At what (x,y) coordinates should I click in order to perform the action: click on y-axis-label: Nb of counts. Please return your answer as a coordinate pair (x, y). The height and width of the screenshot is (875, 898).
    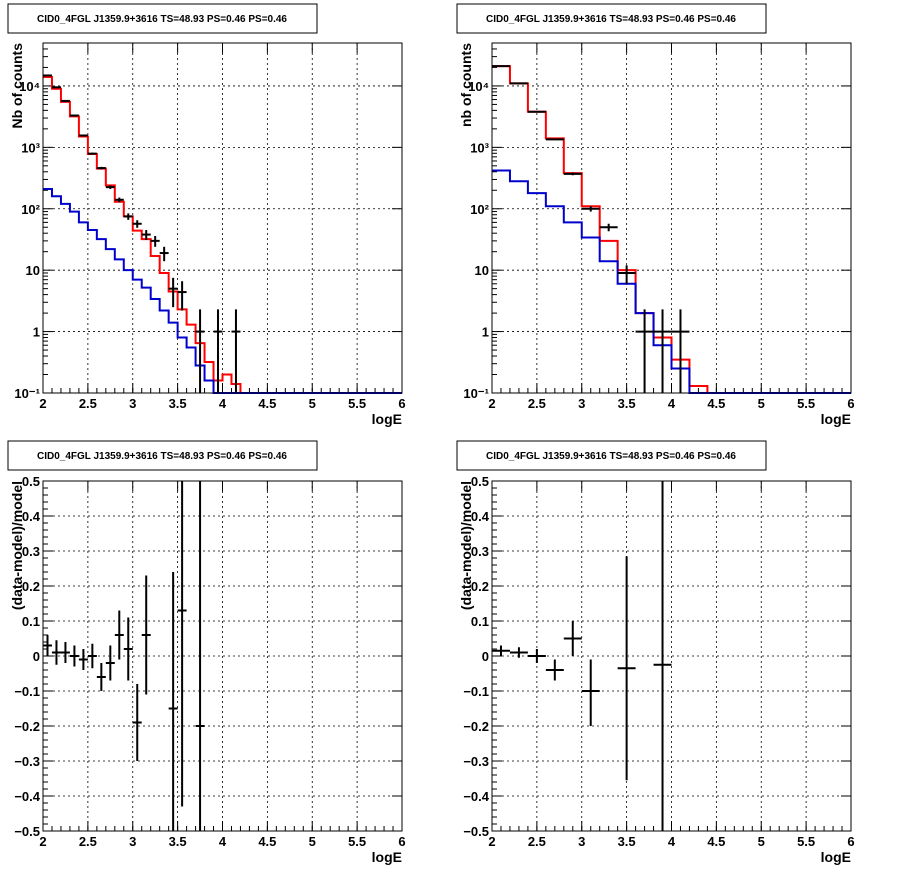
    Looking at the image, I should click on (17, 86).